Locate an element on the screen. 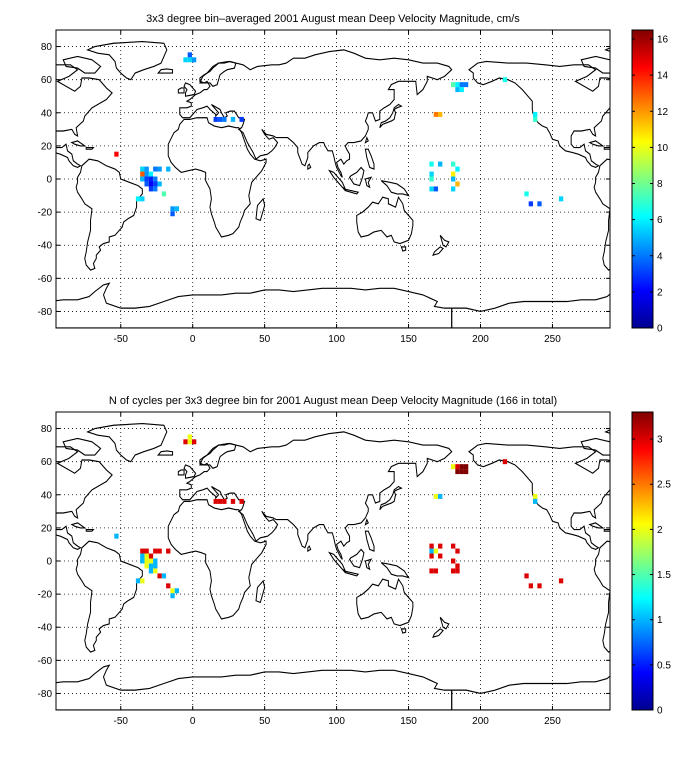  x-tick-label: 150 is located at coordinates (408, 721).